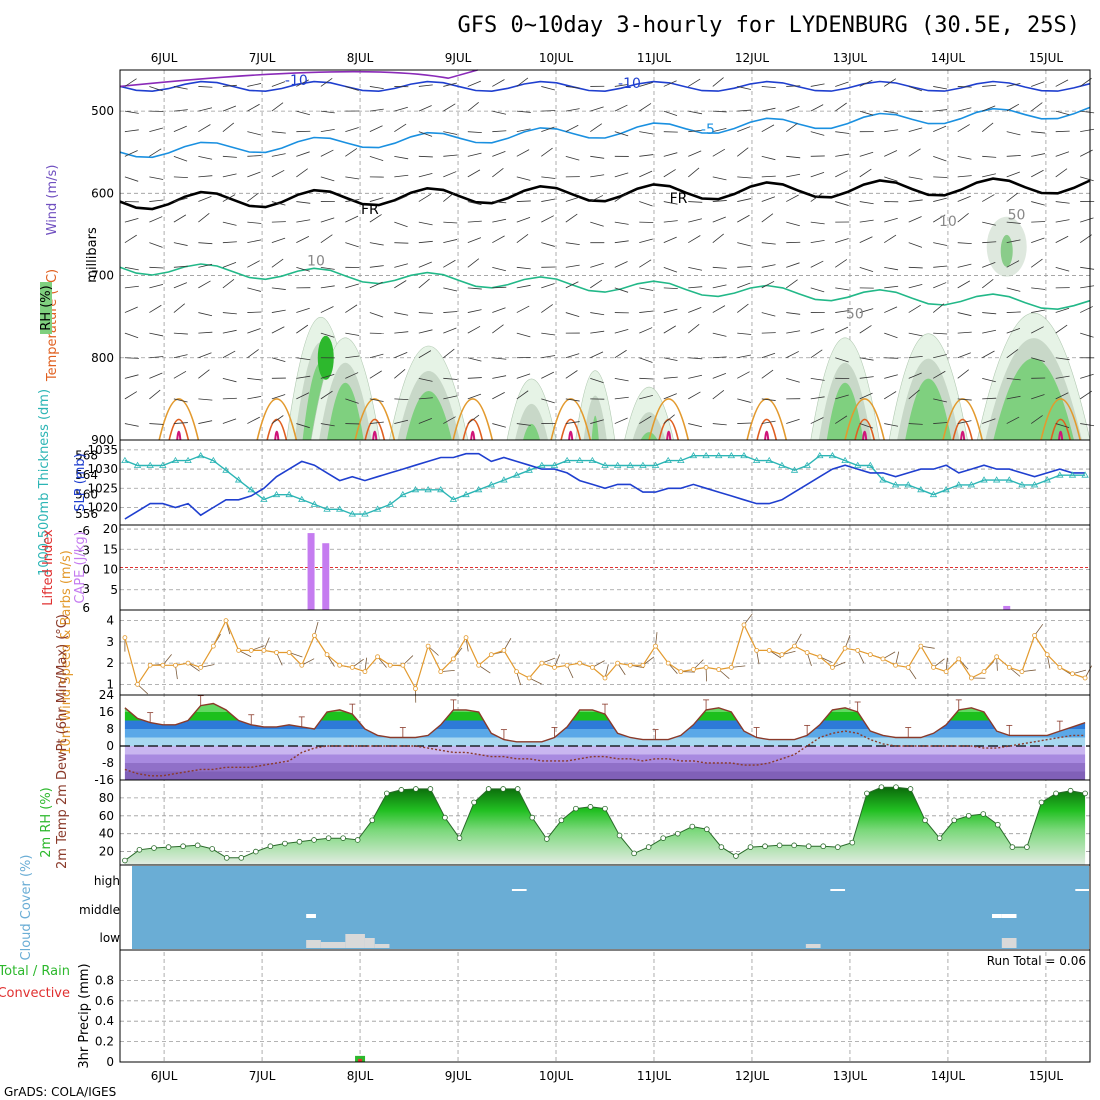 The height and width of the screenshot is (1100, 1100). Describe the element at coordinates (679, 199) in the screenshot. I see `contour-label: FR` at that location.